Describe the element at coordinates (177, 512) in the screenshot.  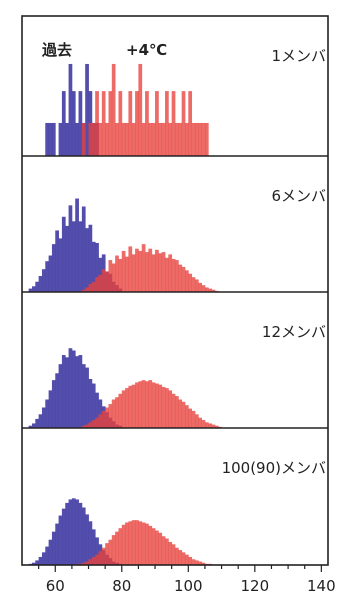
I see `panel-4: 100(90)メンバ` at that location.